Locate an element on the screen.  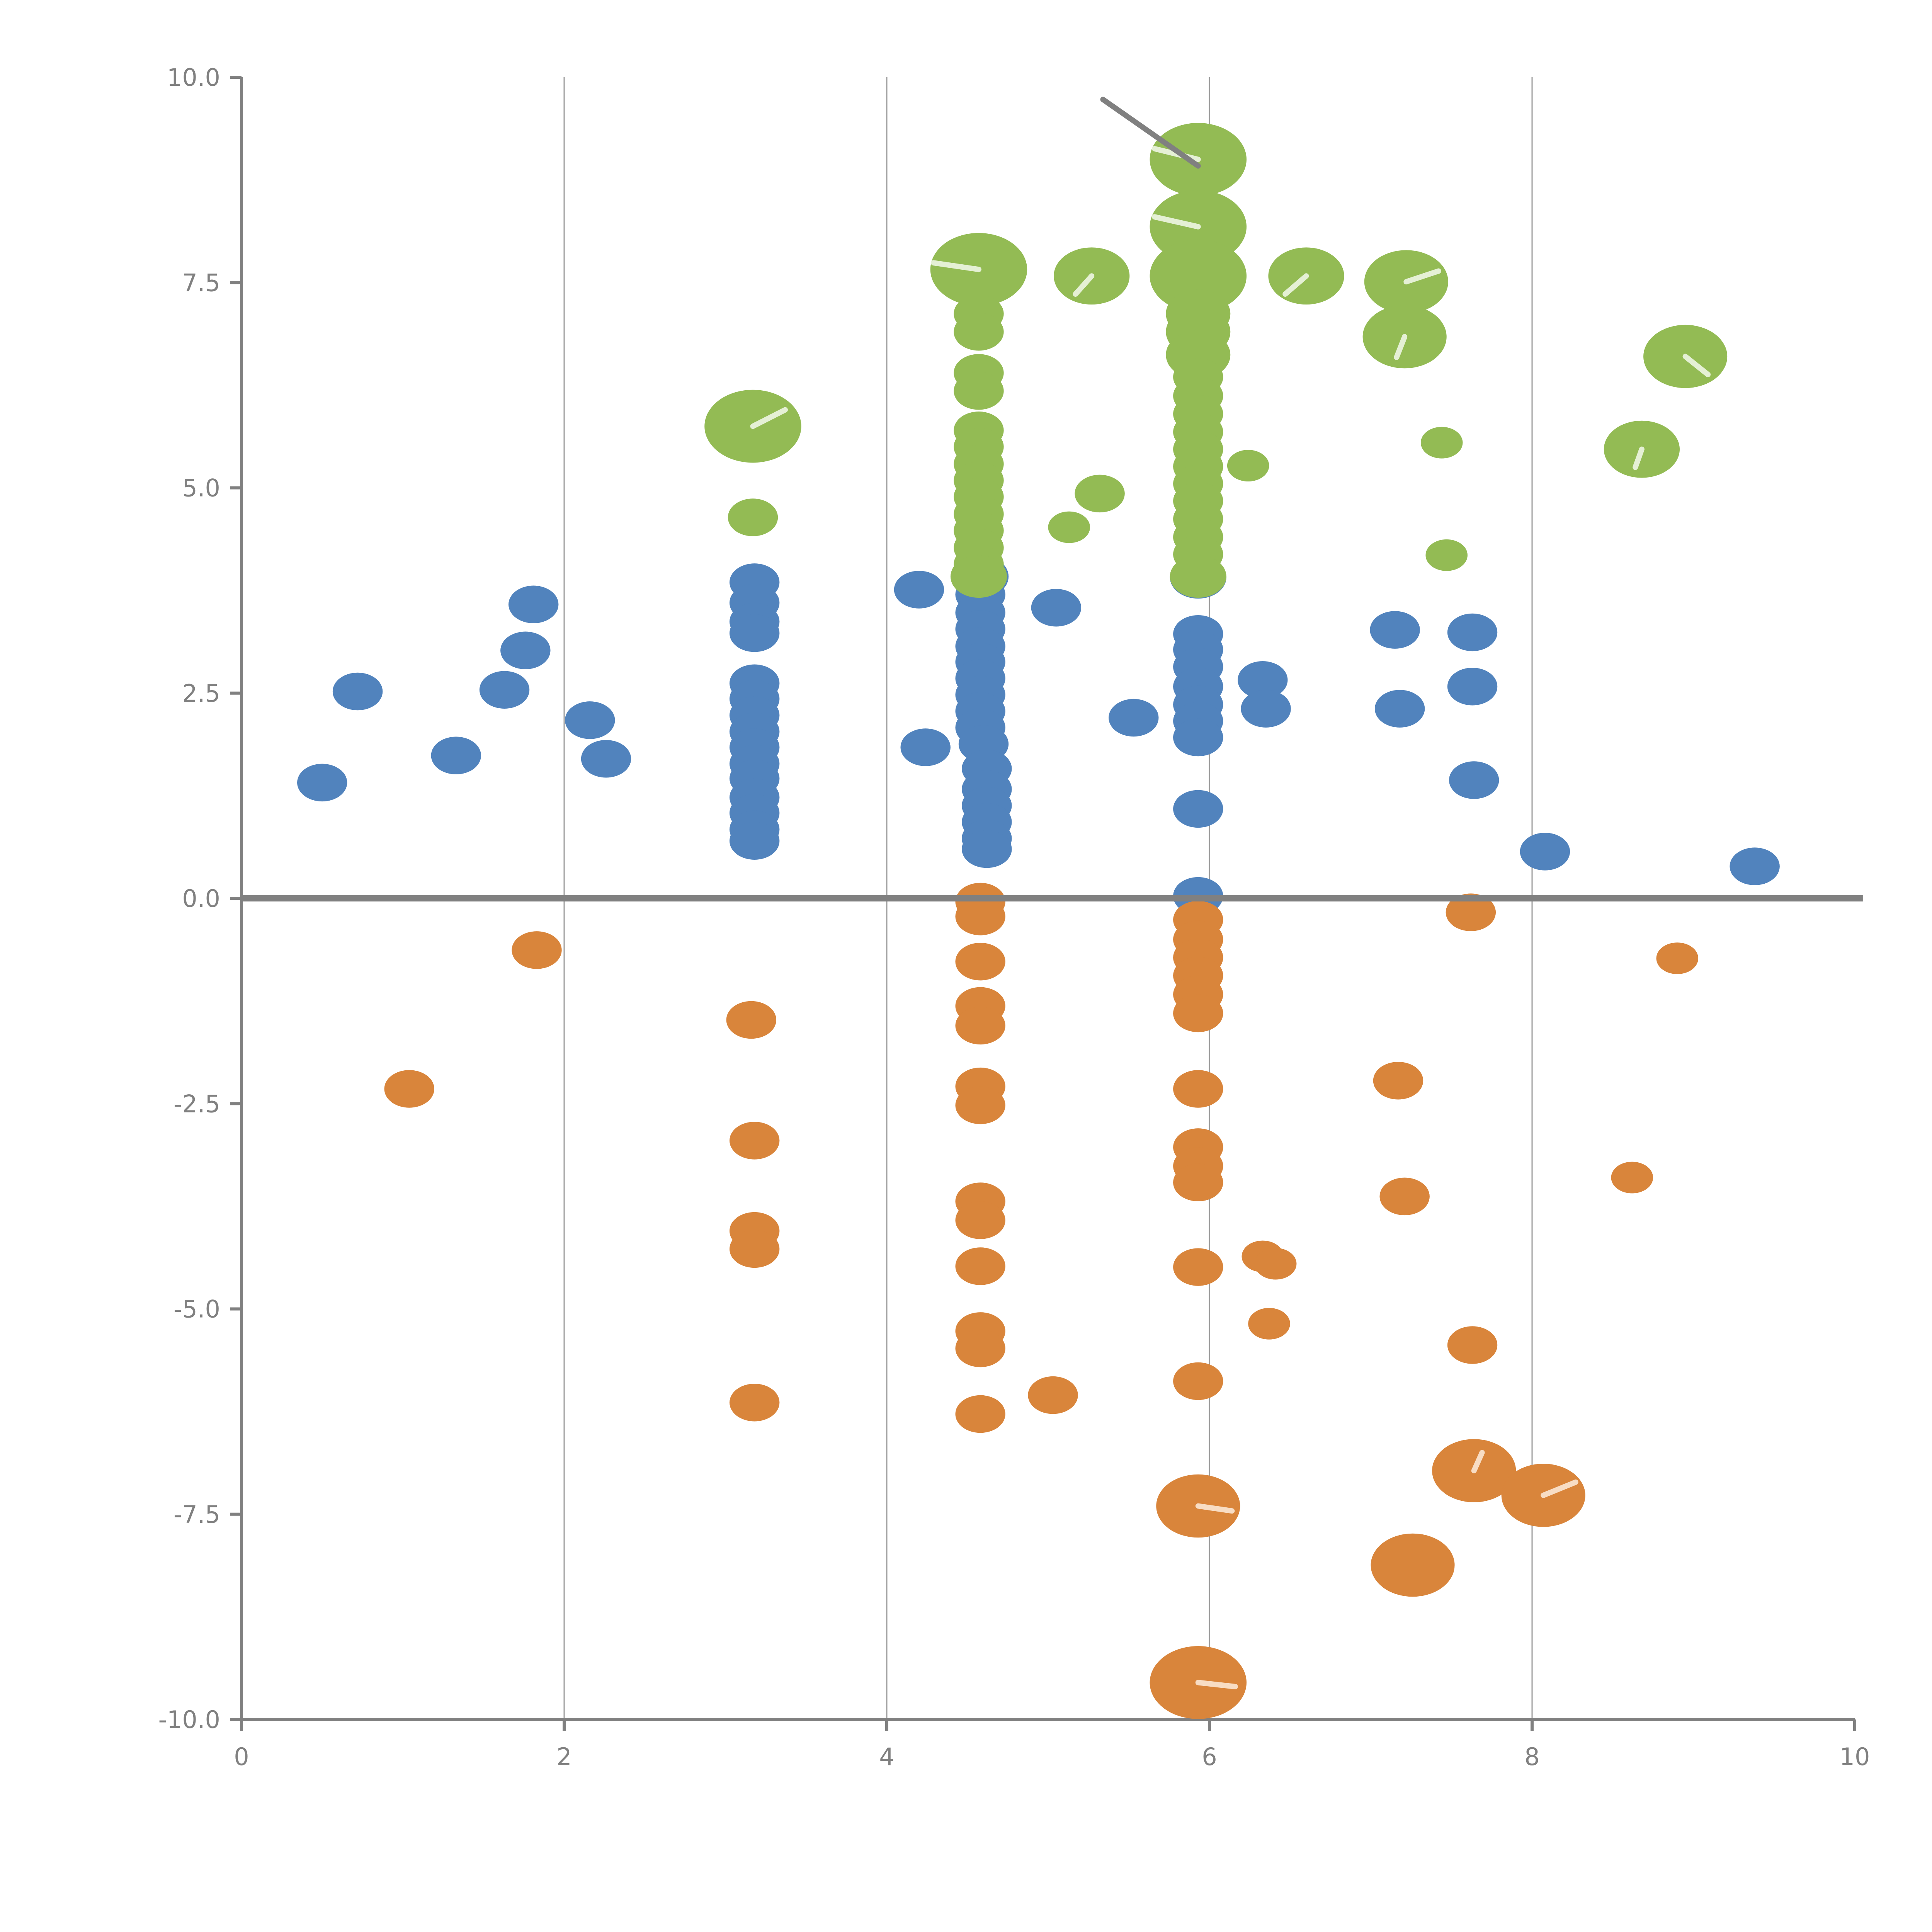
x-tick-label: 6 is located at coordinates (1210, 1757).